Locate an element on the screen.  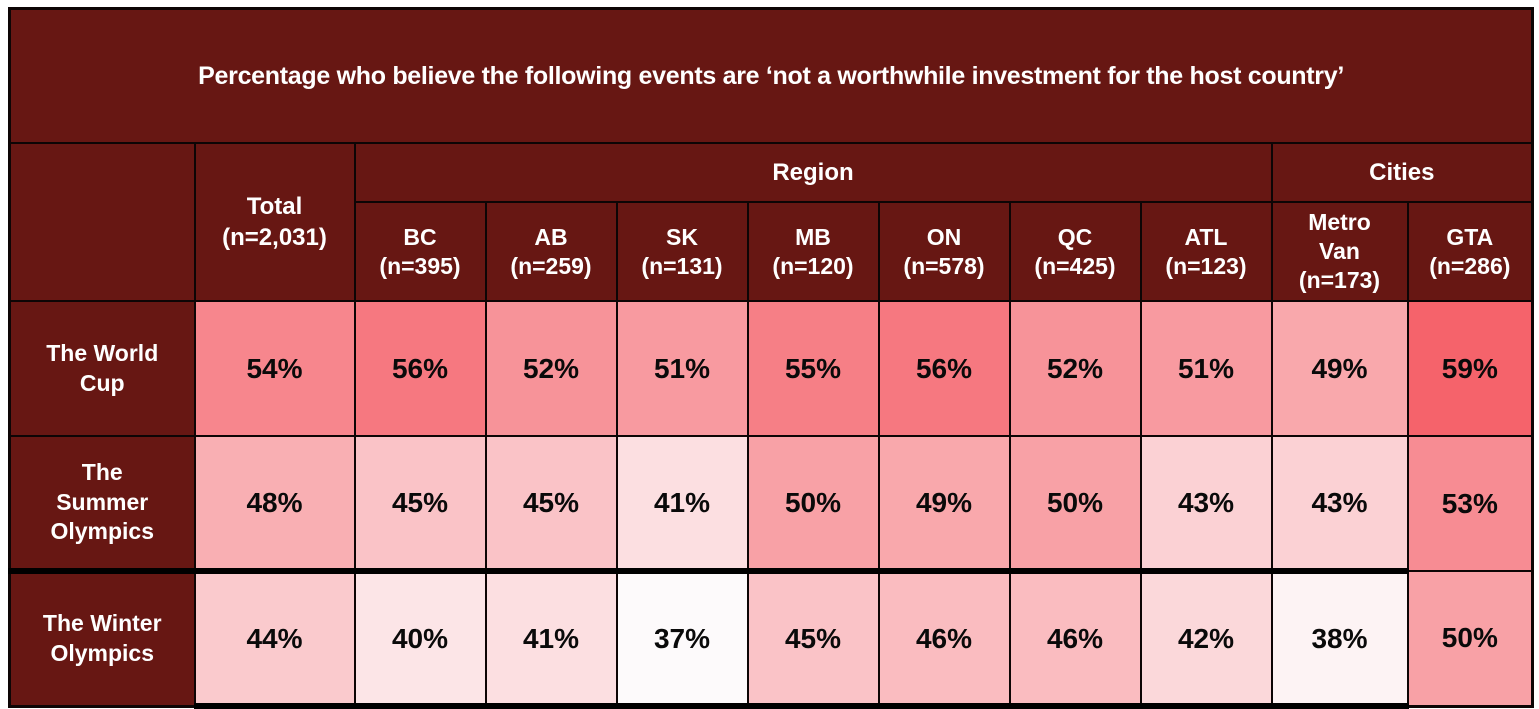
value-cell: 59% is located at coordinates (1470, 368).